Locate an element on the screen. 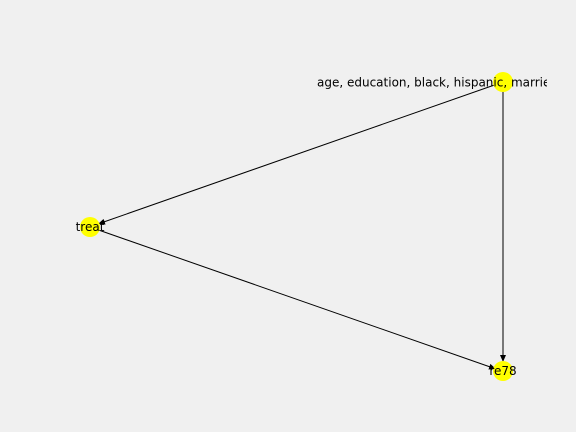 This screenshot has width=576, height=432. node-treat-label: treat is located at coordinates (90, 227).